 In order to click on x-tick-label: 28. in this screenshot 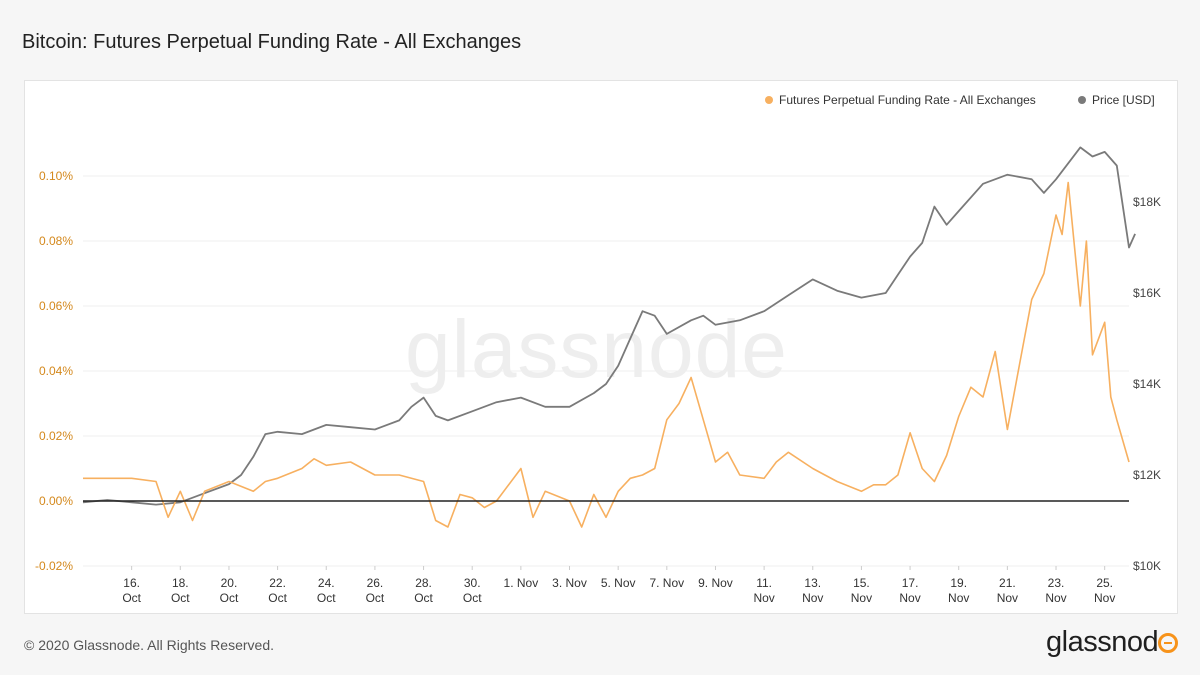, I will do `click(423, 583)`.